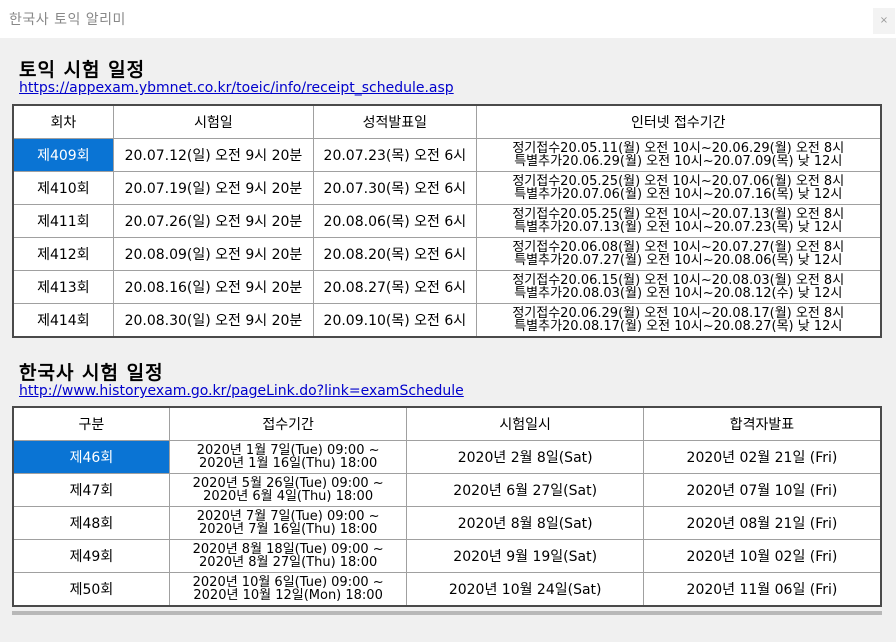 The image size is (896, 642). What do you see at coordinates (762, 423) in the screenshot?
I see `column-header-result-date: 합격자발표` at bounding box center [762, 423].